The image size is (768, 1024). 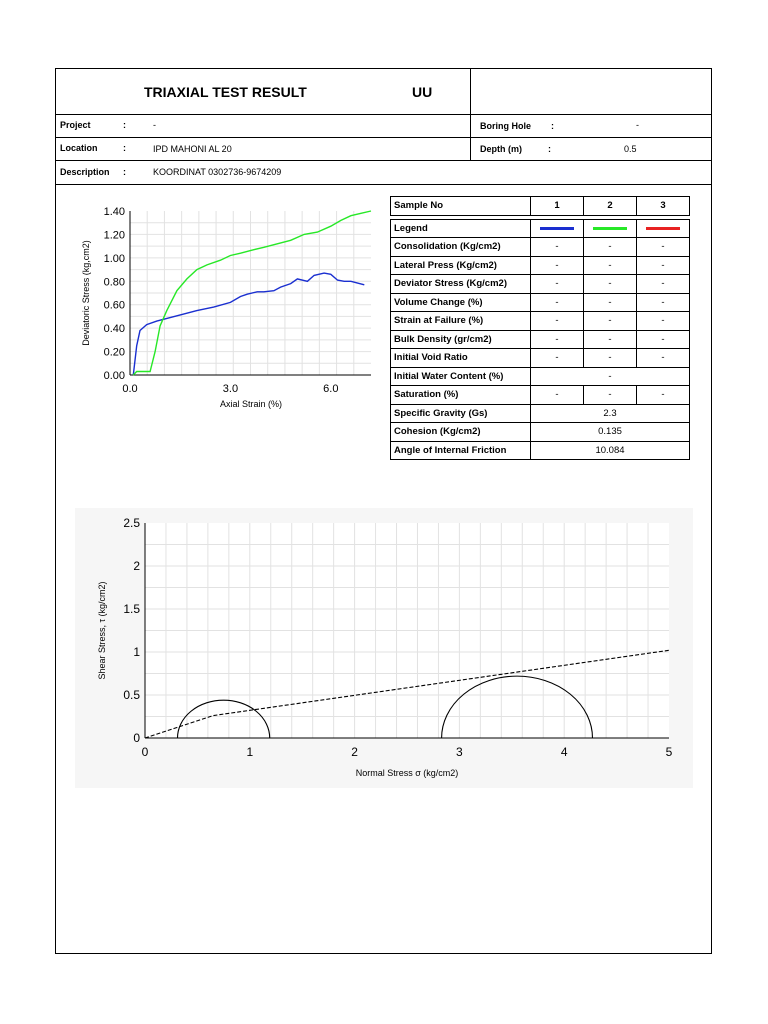 What do you see at coordinates (460, 413) in the screenshot?
I see `gs-label: Specific Gravity (Gs)` at bounding box center [460, 413].